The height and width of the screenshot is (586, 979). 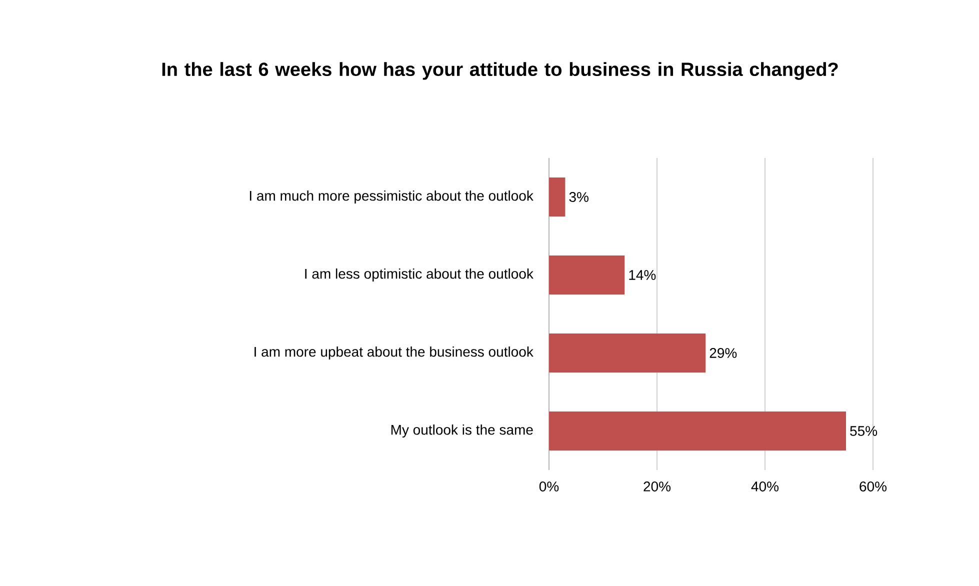 What do you see at coordinates (392, 197) in the screenshot?
I see `y-tick-label: I am much more pessimistic about the outlook` at bounding box center [392, 197].